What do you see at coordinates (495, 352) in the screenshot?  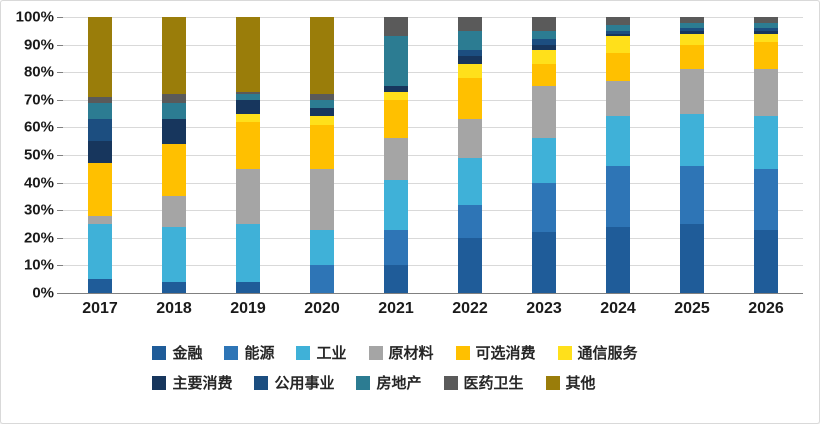 I see `legend-item-可选消费: 可选消费` at bounding box center [495, 352].